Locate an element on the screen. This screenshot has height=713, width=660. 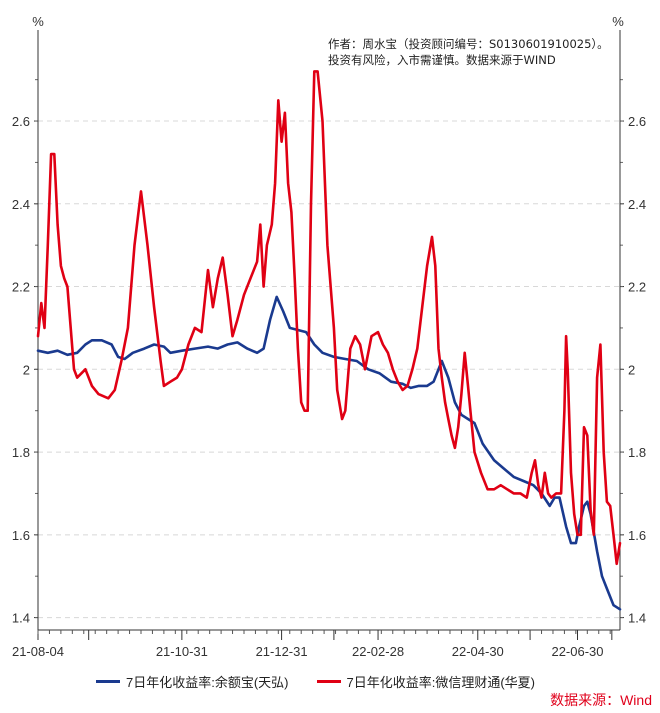
y-tick-label-left: 2.4 is located at coordinates (21, 204).